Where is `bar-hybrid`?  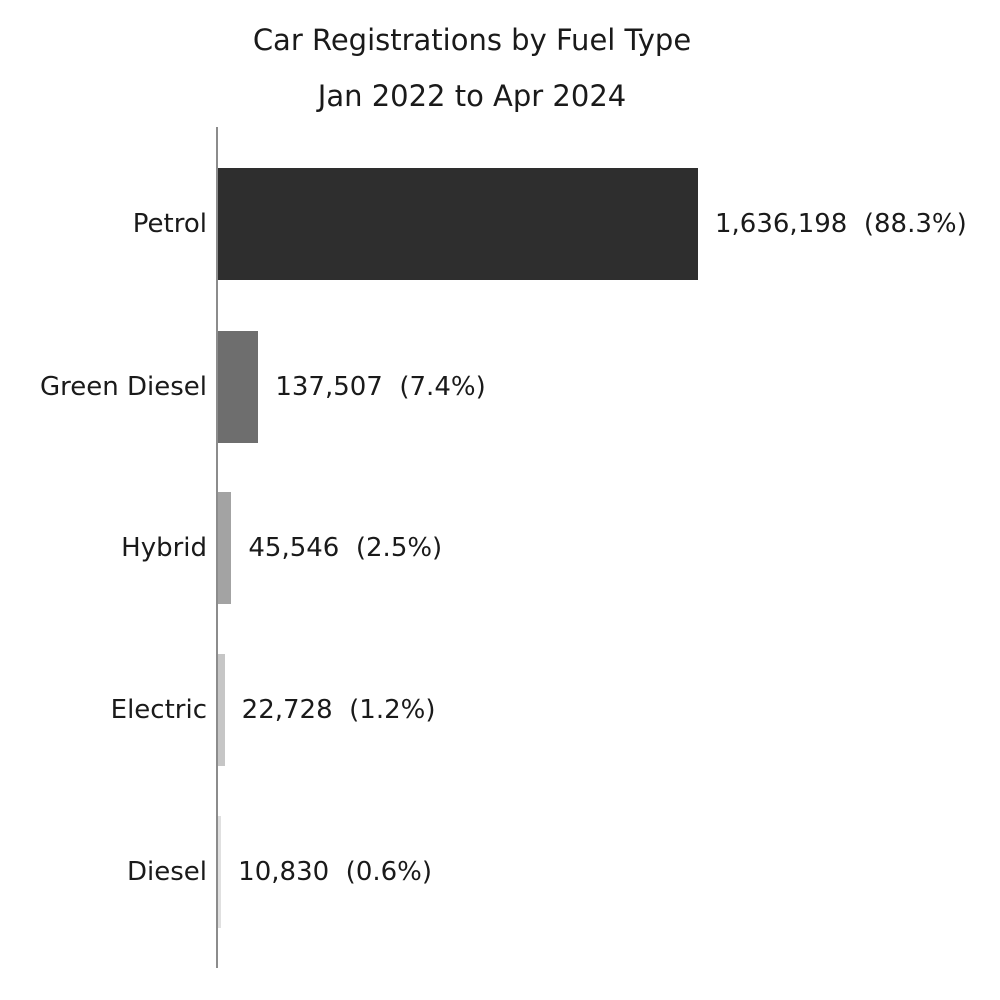
bar-hybrid is located at coordinates (225, 548).